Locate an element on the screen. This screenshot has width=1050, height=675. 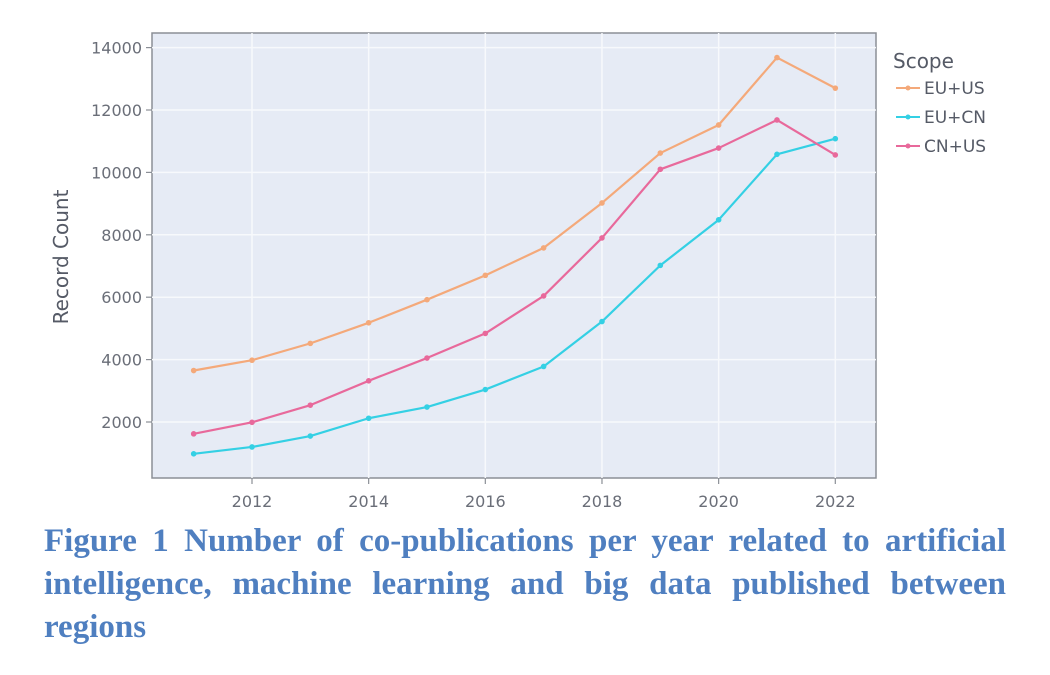
x-tick-label: 2022 is located at coordinates (835, 501).